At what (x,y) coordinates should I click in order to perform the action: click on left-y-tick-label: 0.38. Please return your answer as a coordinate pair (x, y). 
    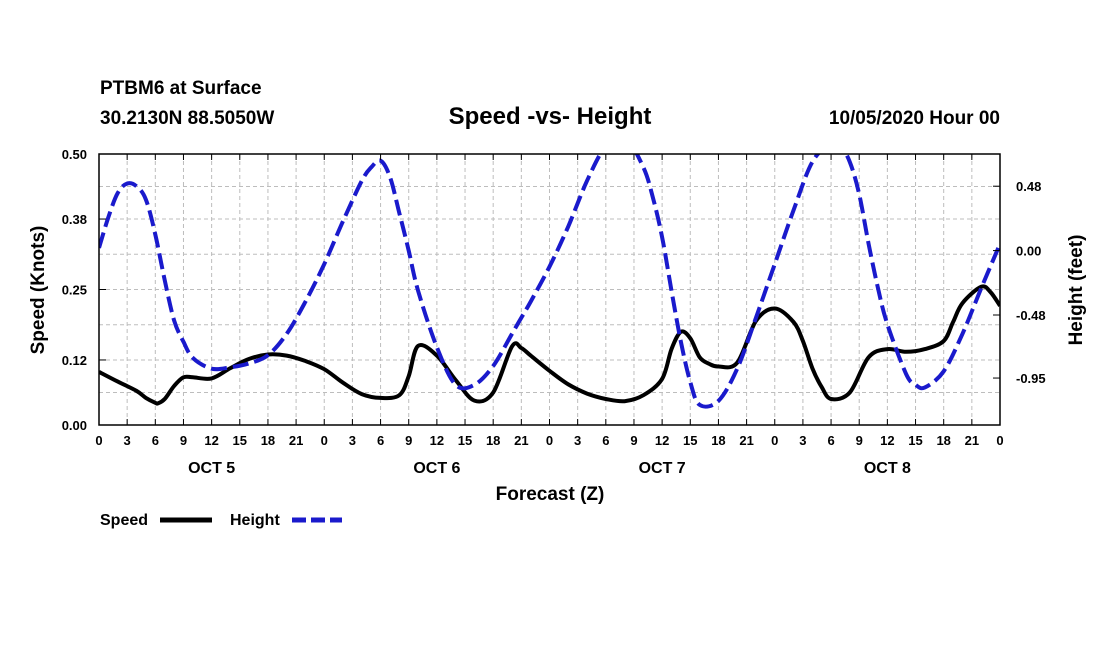
    Looking at the image, I should click on (74, 219).